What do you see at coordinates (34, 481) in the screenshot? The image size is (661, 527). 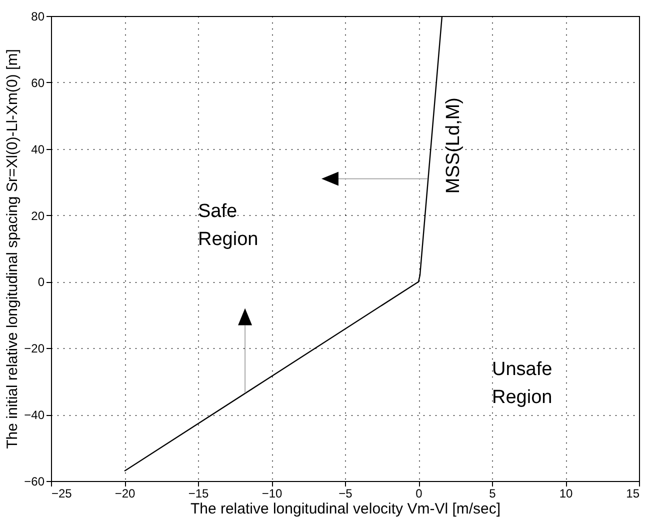 I see `y-tick-label: −60` at bounding box center [34, 481].